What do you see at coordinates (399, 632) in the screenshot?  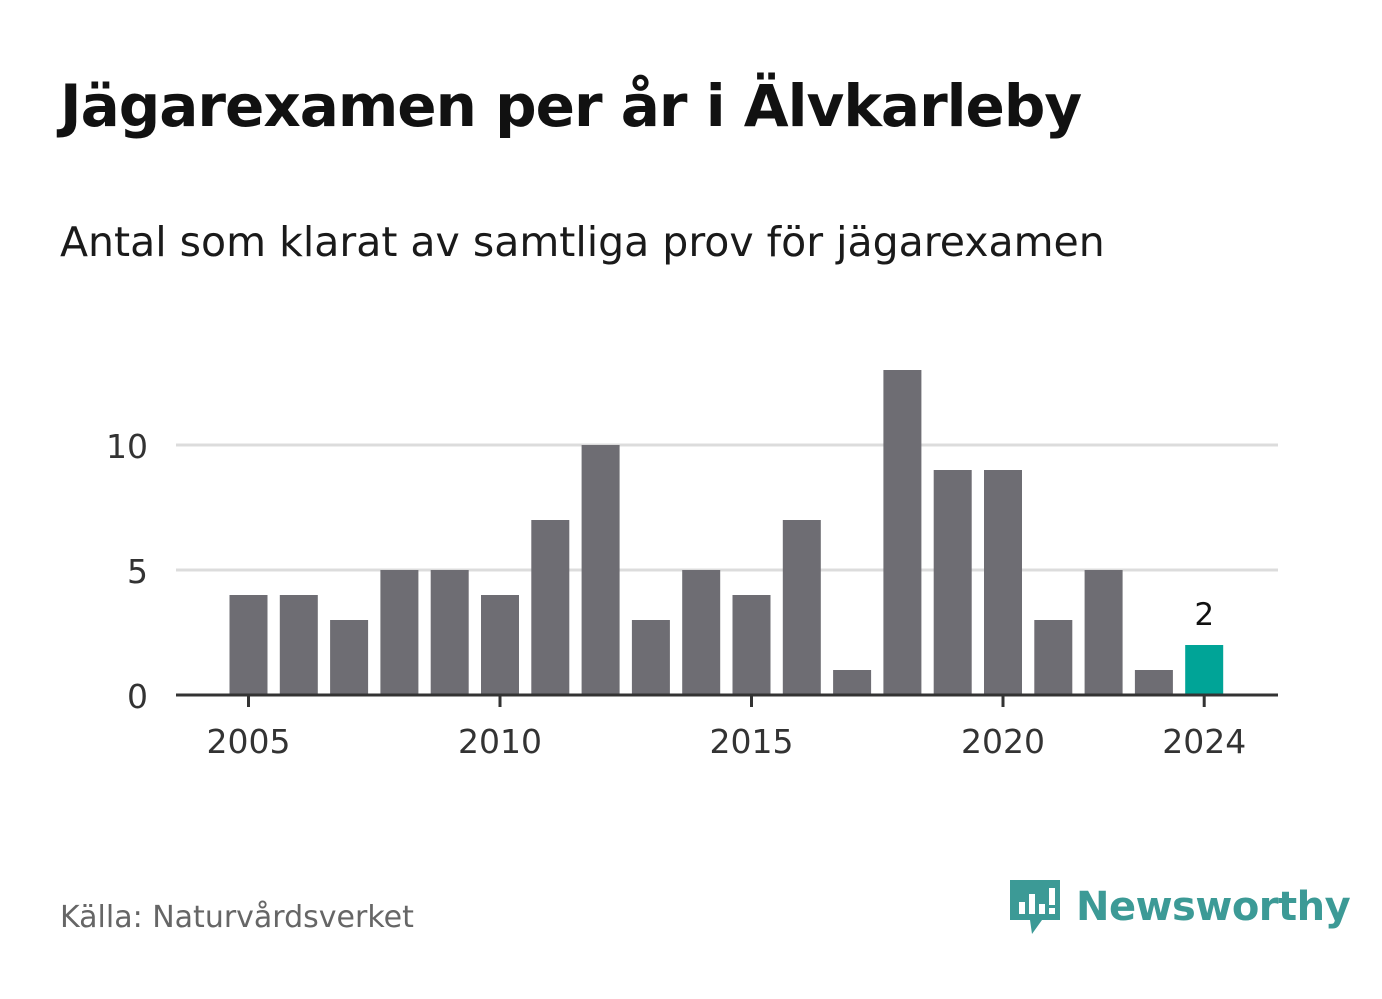 I see `bar-2008` at bounding box center [399, 632].